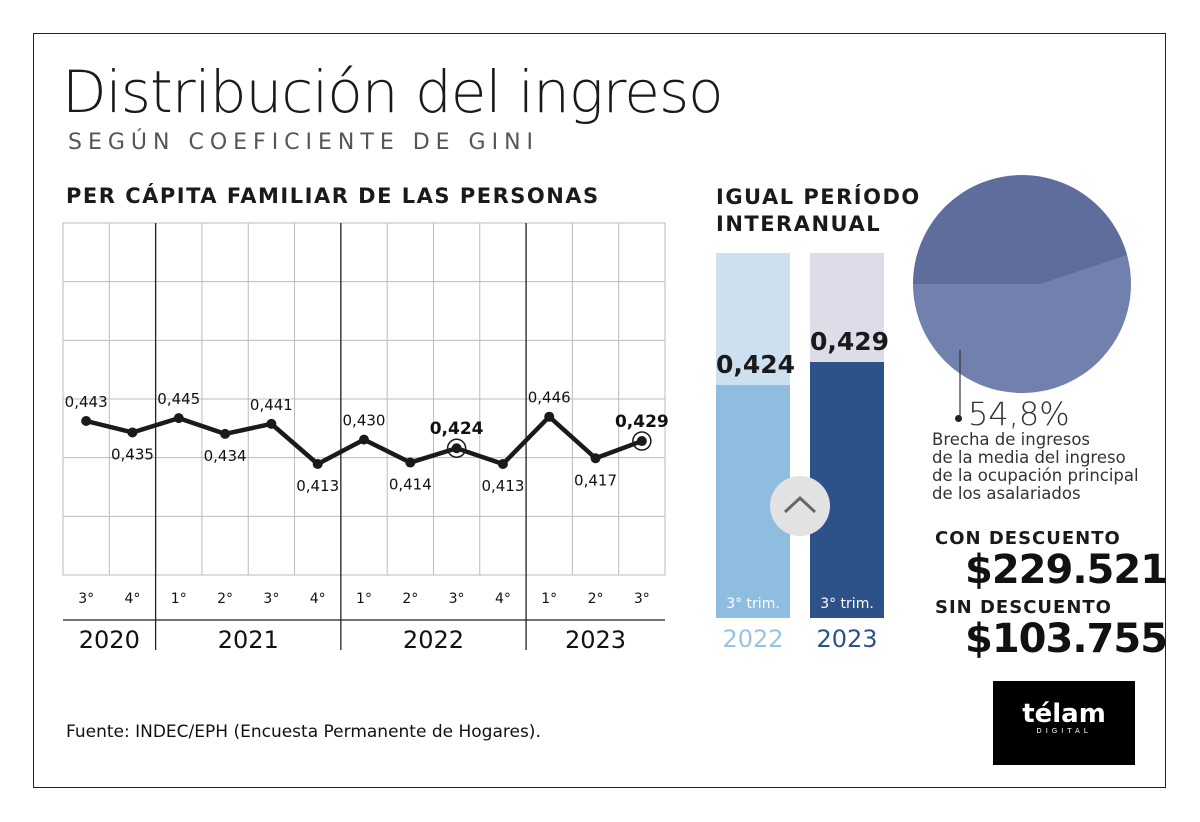 Image resolution: width=1200 pixels, height=822 pixels. Describe the element at coordinates (1064, 731) in the screenshot. I see `logo-subtext: DIGITAL` at that location.